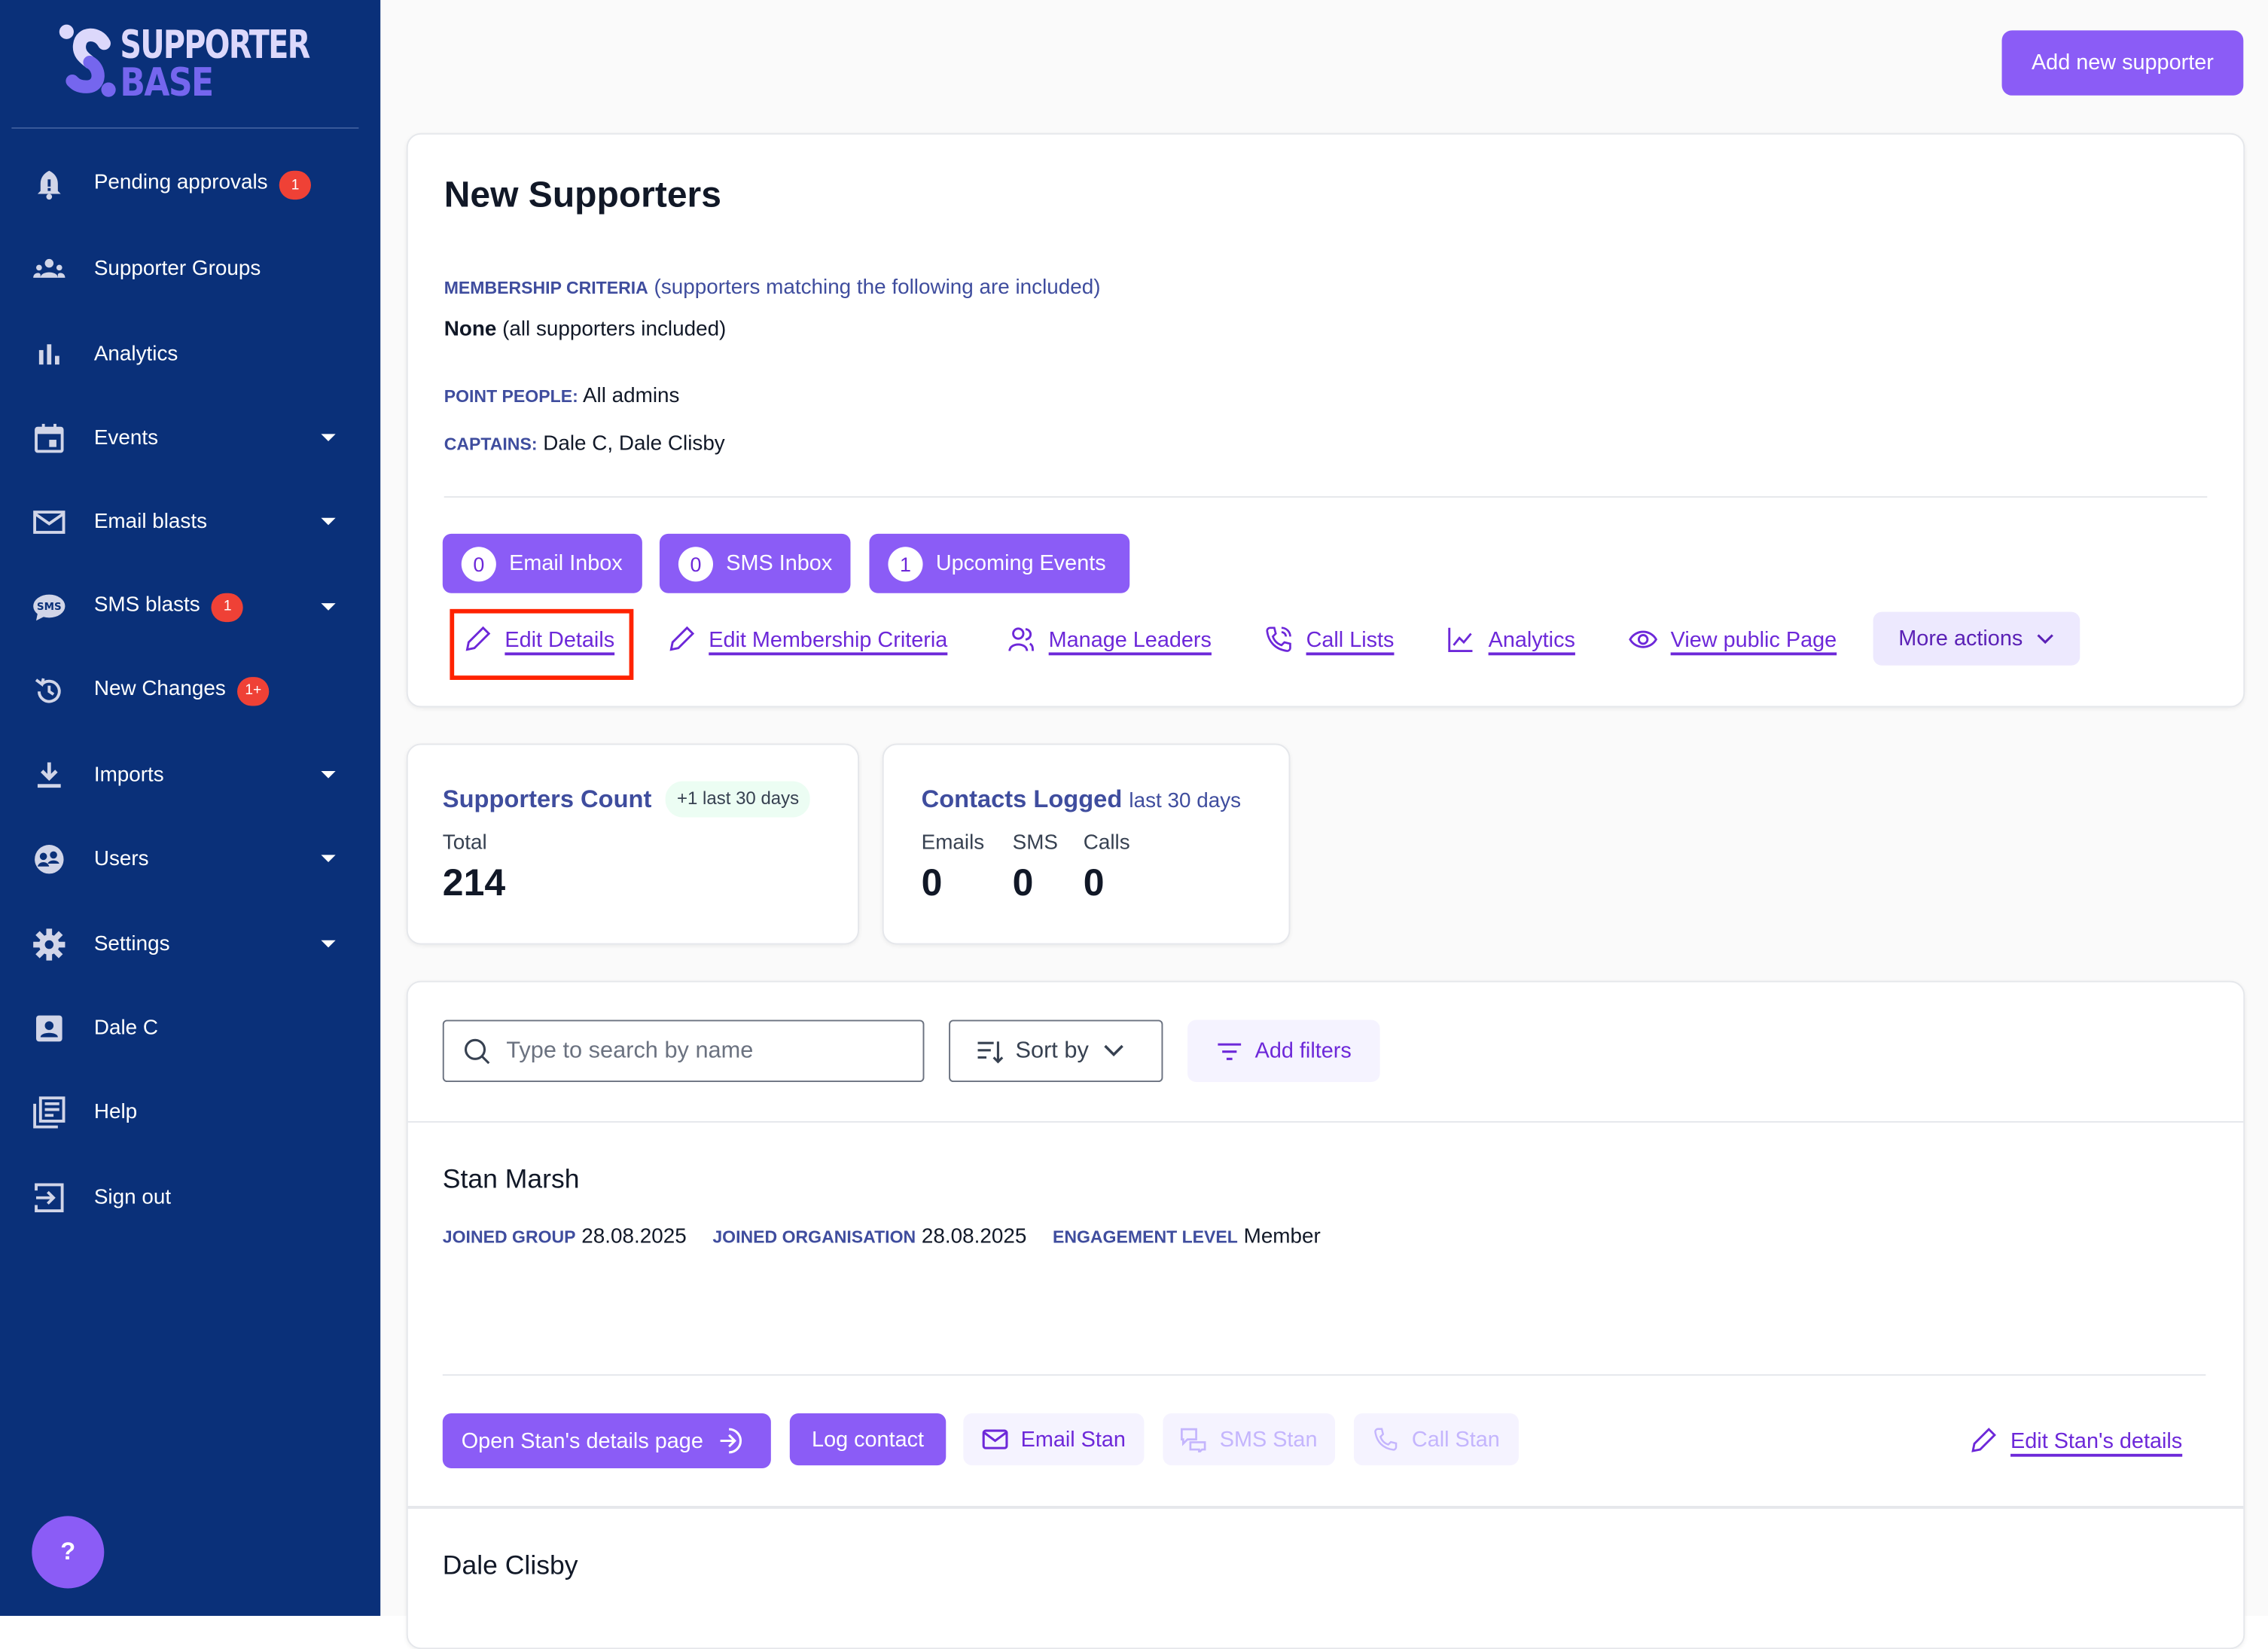 The height and width of the screenshot is (1649, 2268). I want to click on count-badge: 1, so click(228, 607).